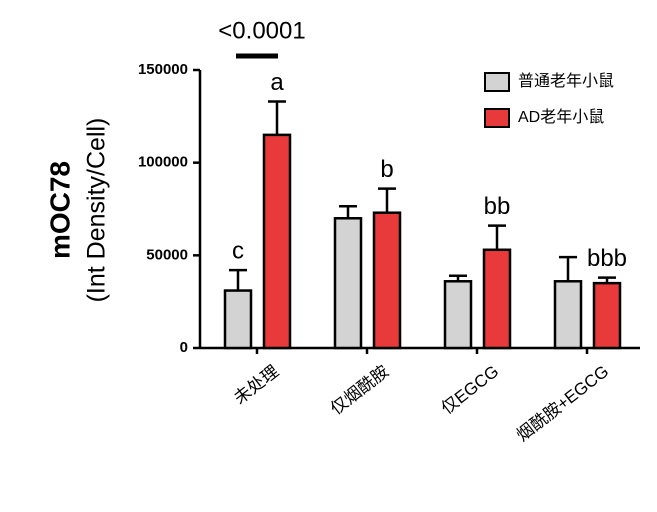  Describe the element at coordinates (566, 81) in the screenshot. I see `legend-label: 普通老年小鼠` at that location.